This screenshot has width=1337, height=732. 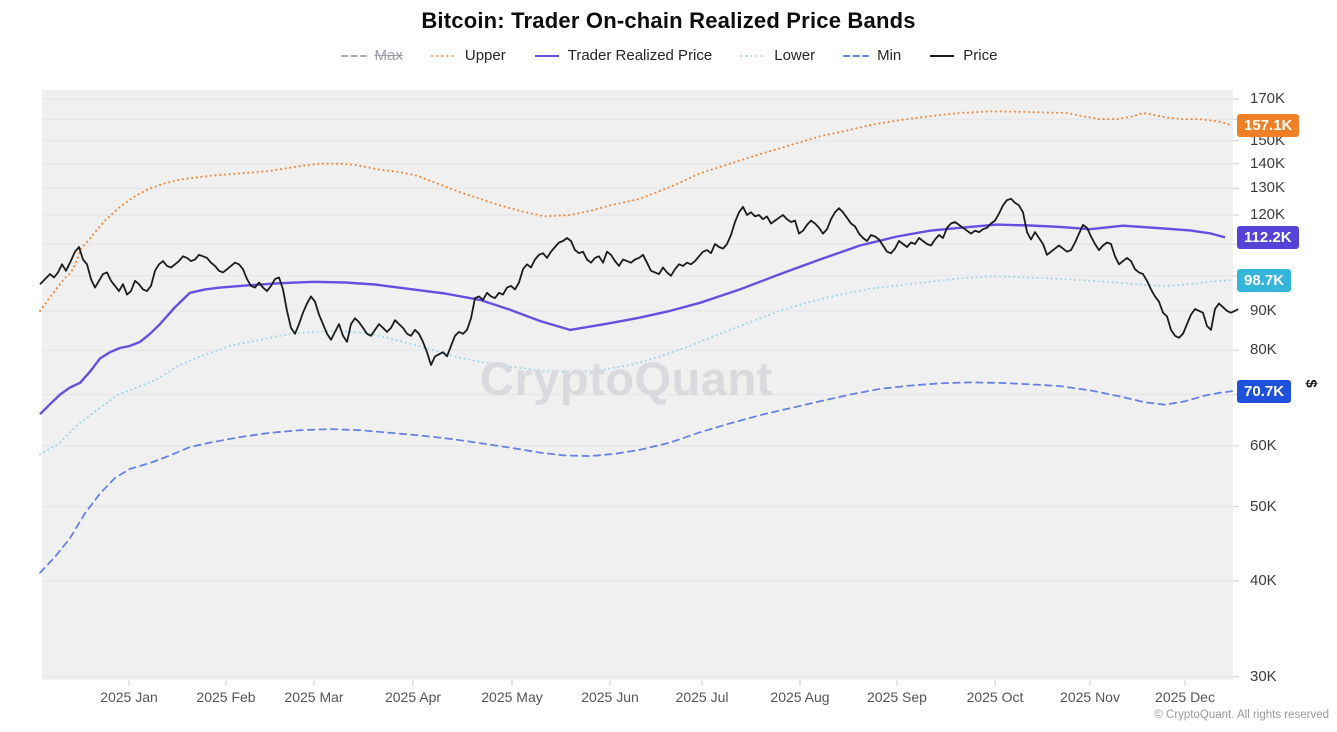 What do you see at coordinates (1241, 715) in the screenshot?
I see `copyright-note: © CryptoQuant. All rights reserved` at bounding box center [1241, 715].